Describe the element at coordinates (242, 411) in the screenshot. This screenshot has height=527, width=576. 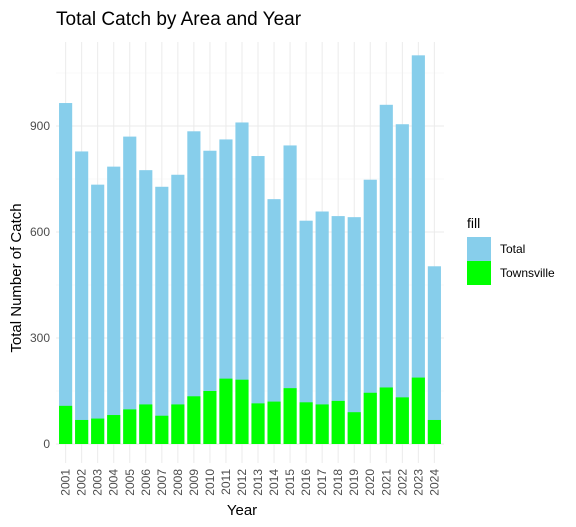
I see `bar-townsville-2012` at that location.